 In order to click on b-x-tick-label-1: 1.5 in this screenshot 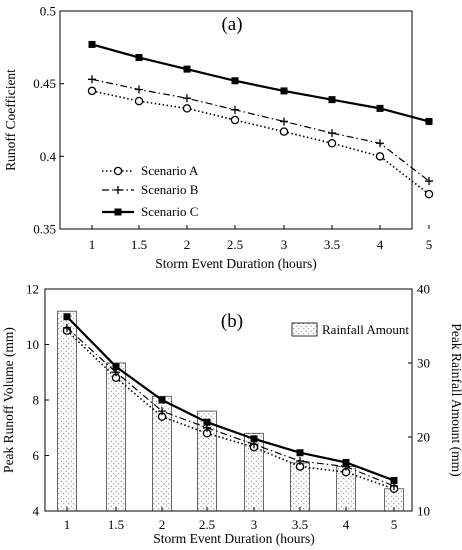, I will do `click(116, 524)`.